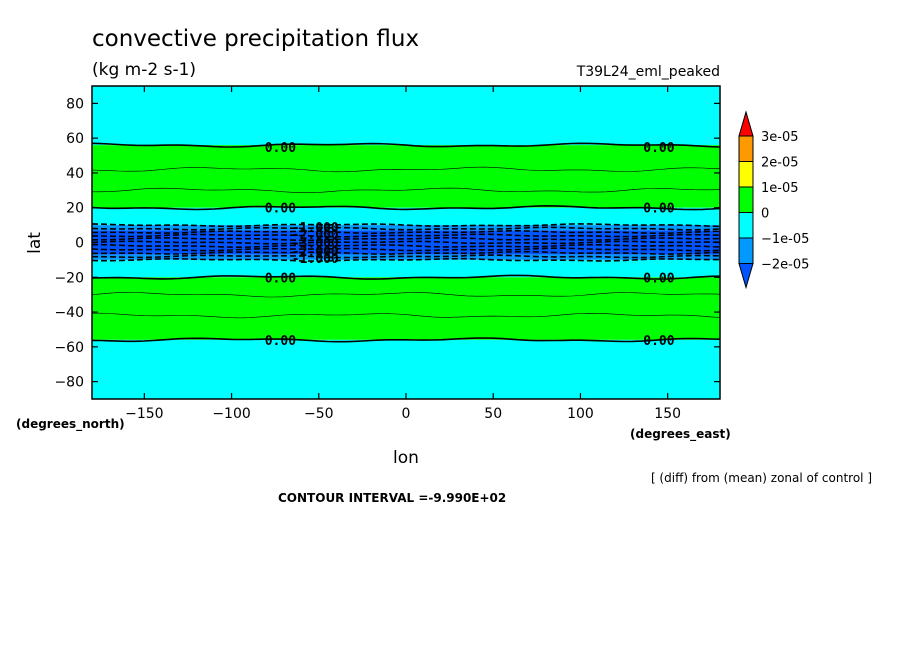 This screenshot has width=904, height=654. Describe the element at coordinates (680, 434) in the screenshot. I see `x-axis-units: (degrees_east)` at that location.